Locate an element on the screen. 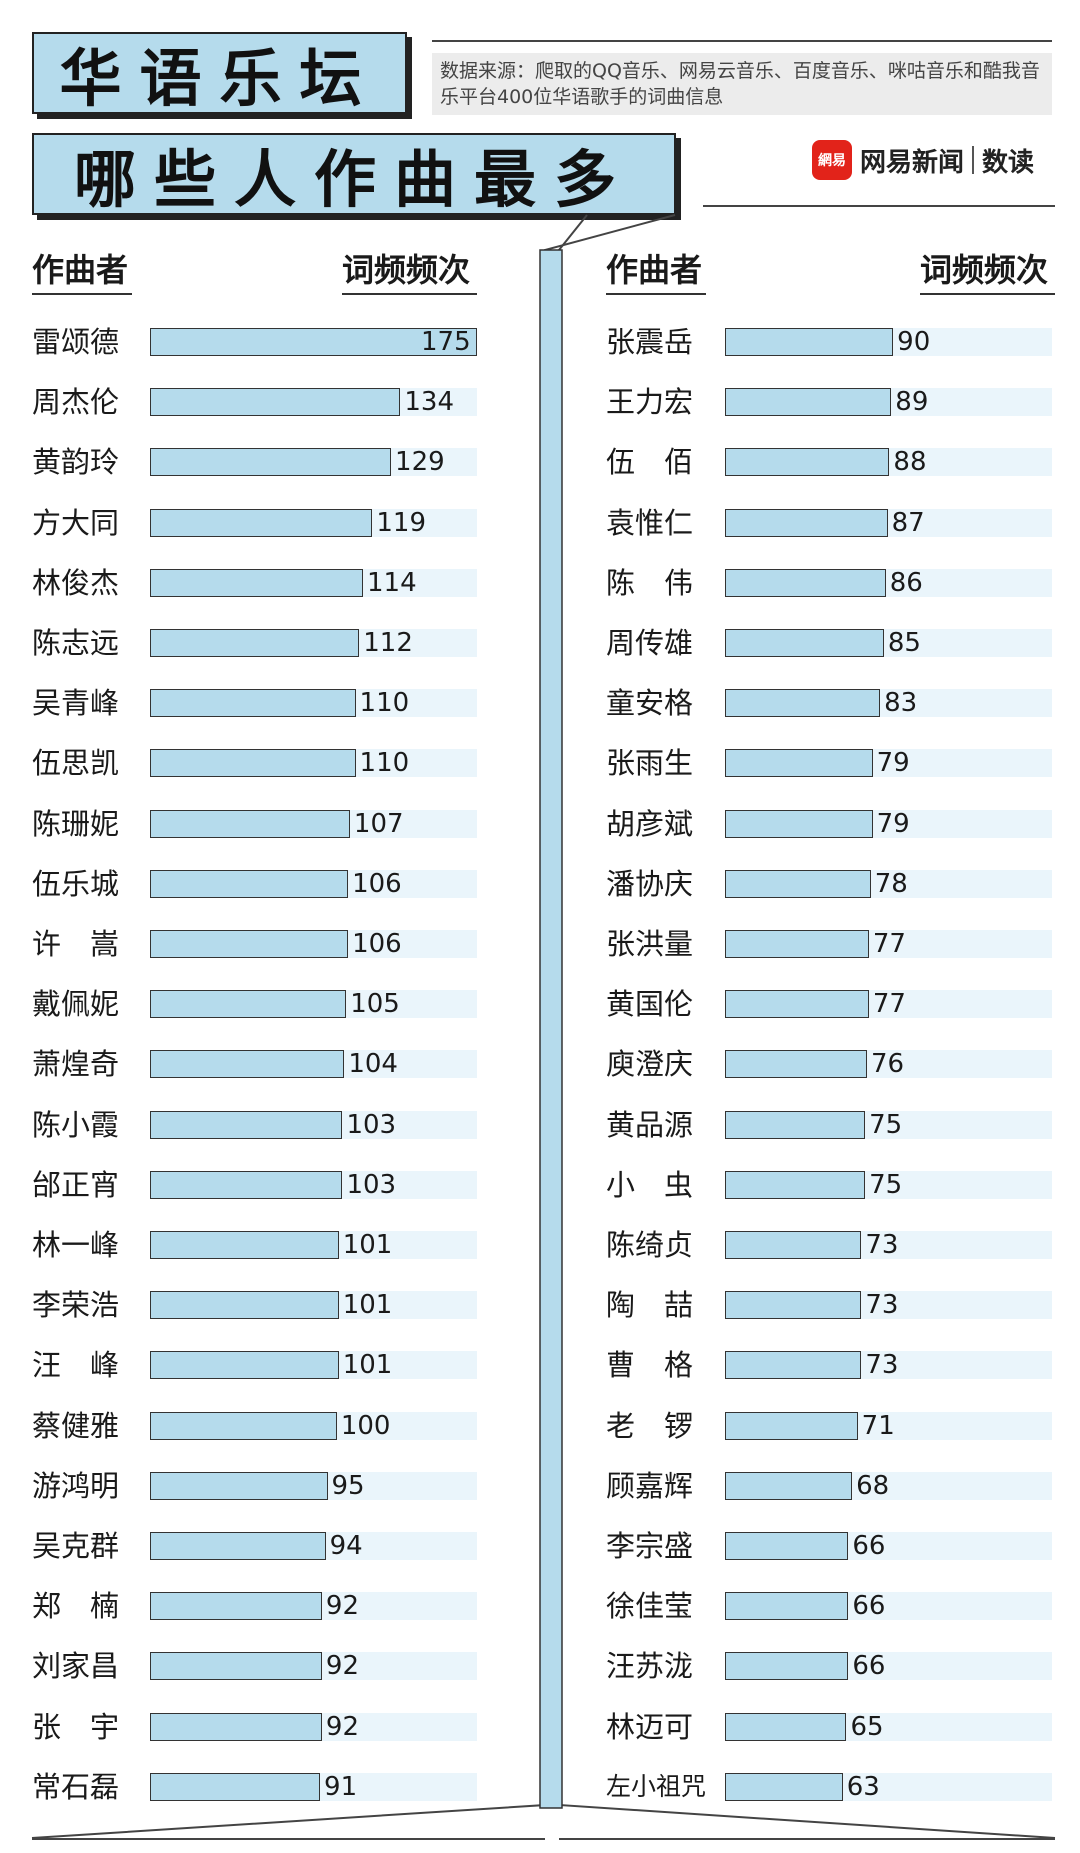 The image size is (1080, 1853). bar-value-label: 134 is located at coordinates (429, 402).